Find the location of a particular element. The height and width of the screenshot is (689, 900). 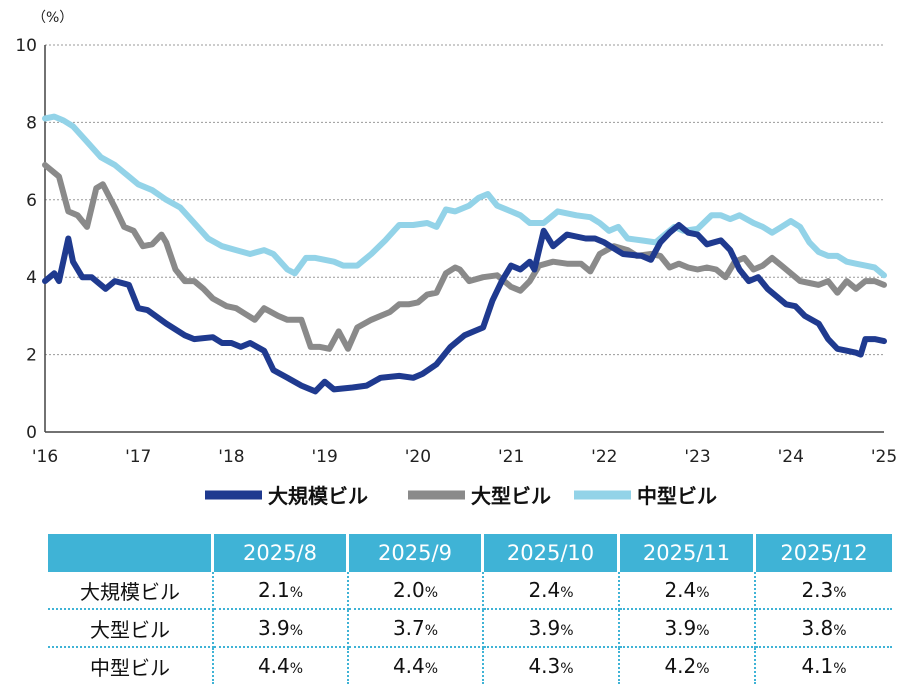

y-tick-labels: 0 2 4 6 8 10 is located at coordinates (26, 239).